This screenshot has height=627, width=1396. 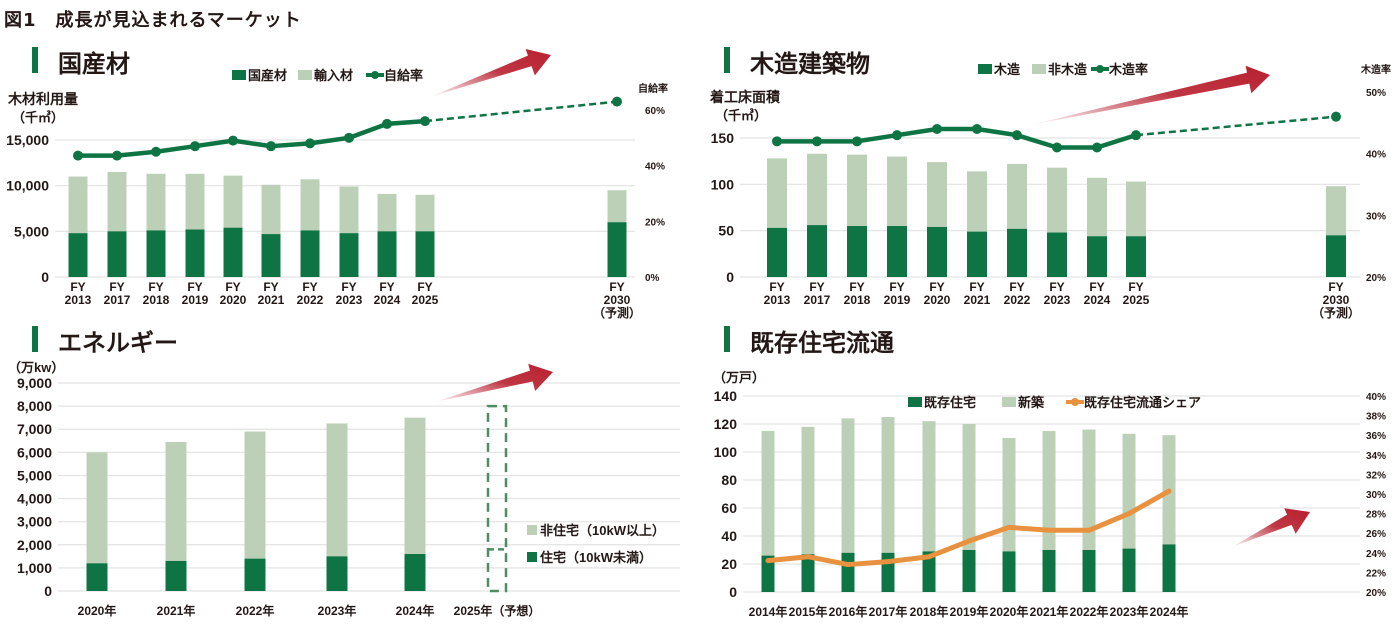 I want to click on mokuzou-xtick-label: 2017, so click(x=817, y=300).